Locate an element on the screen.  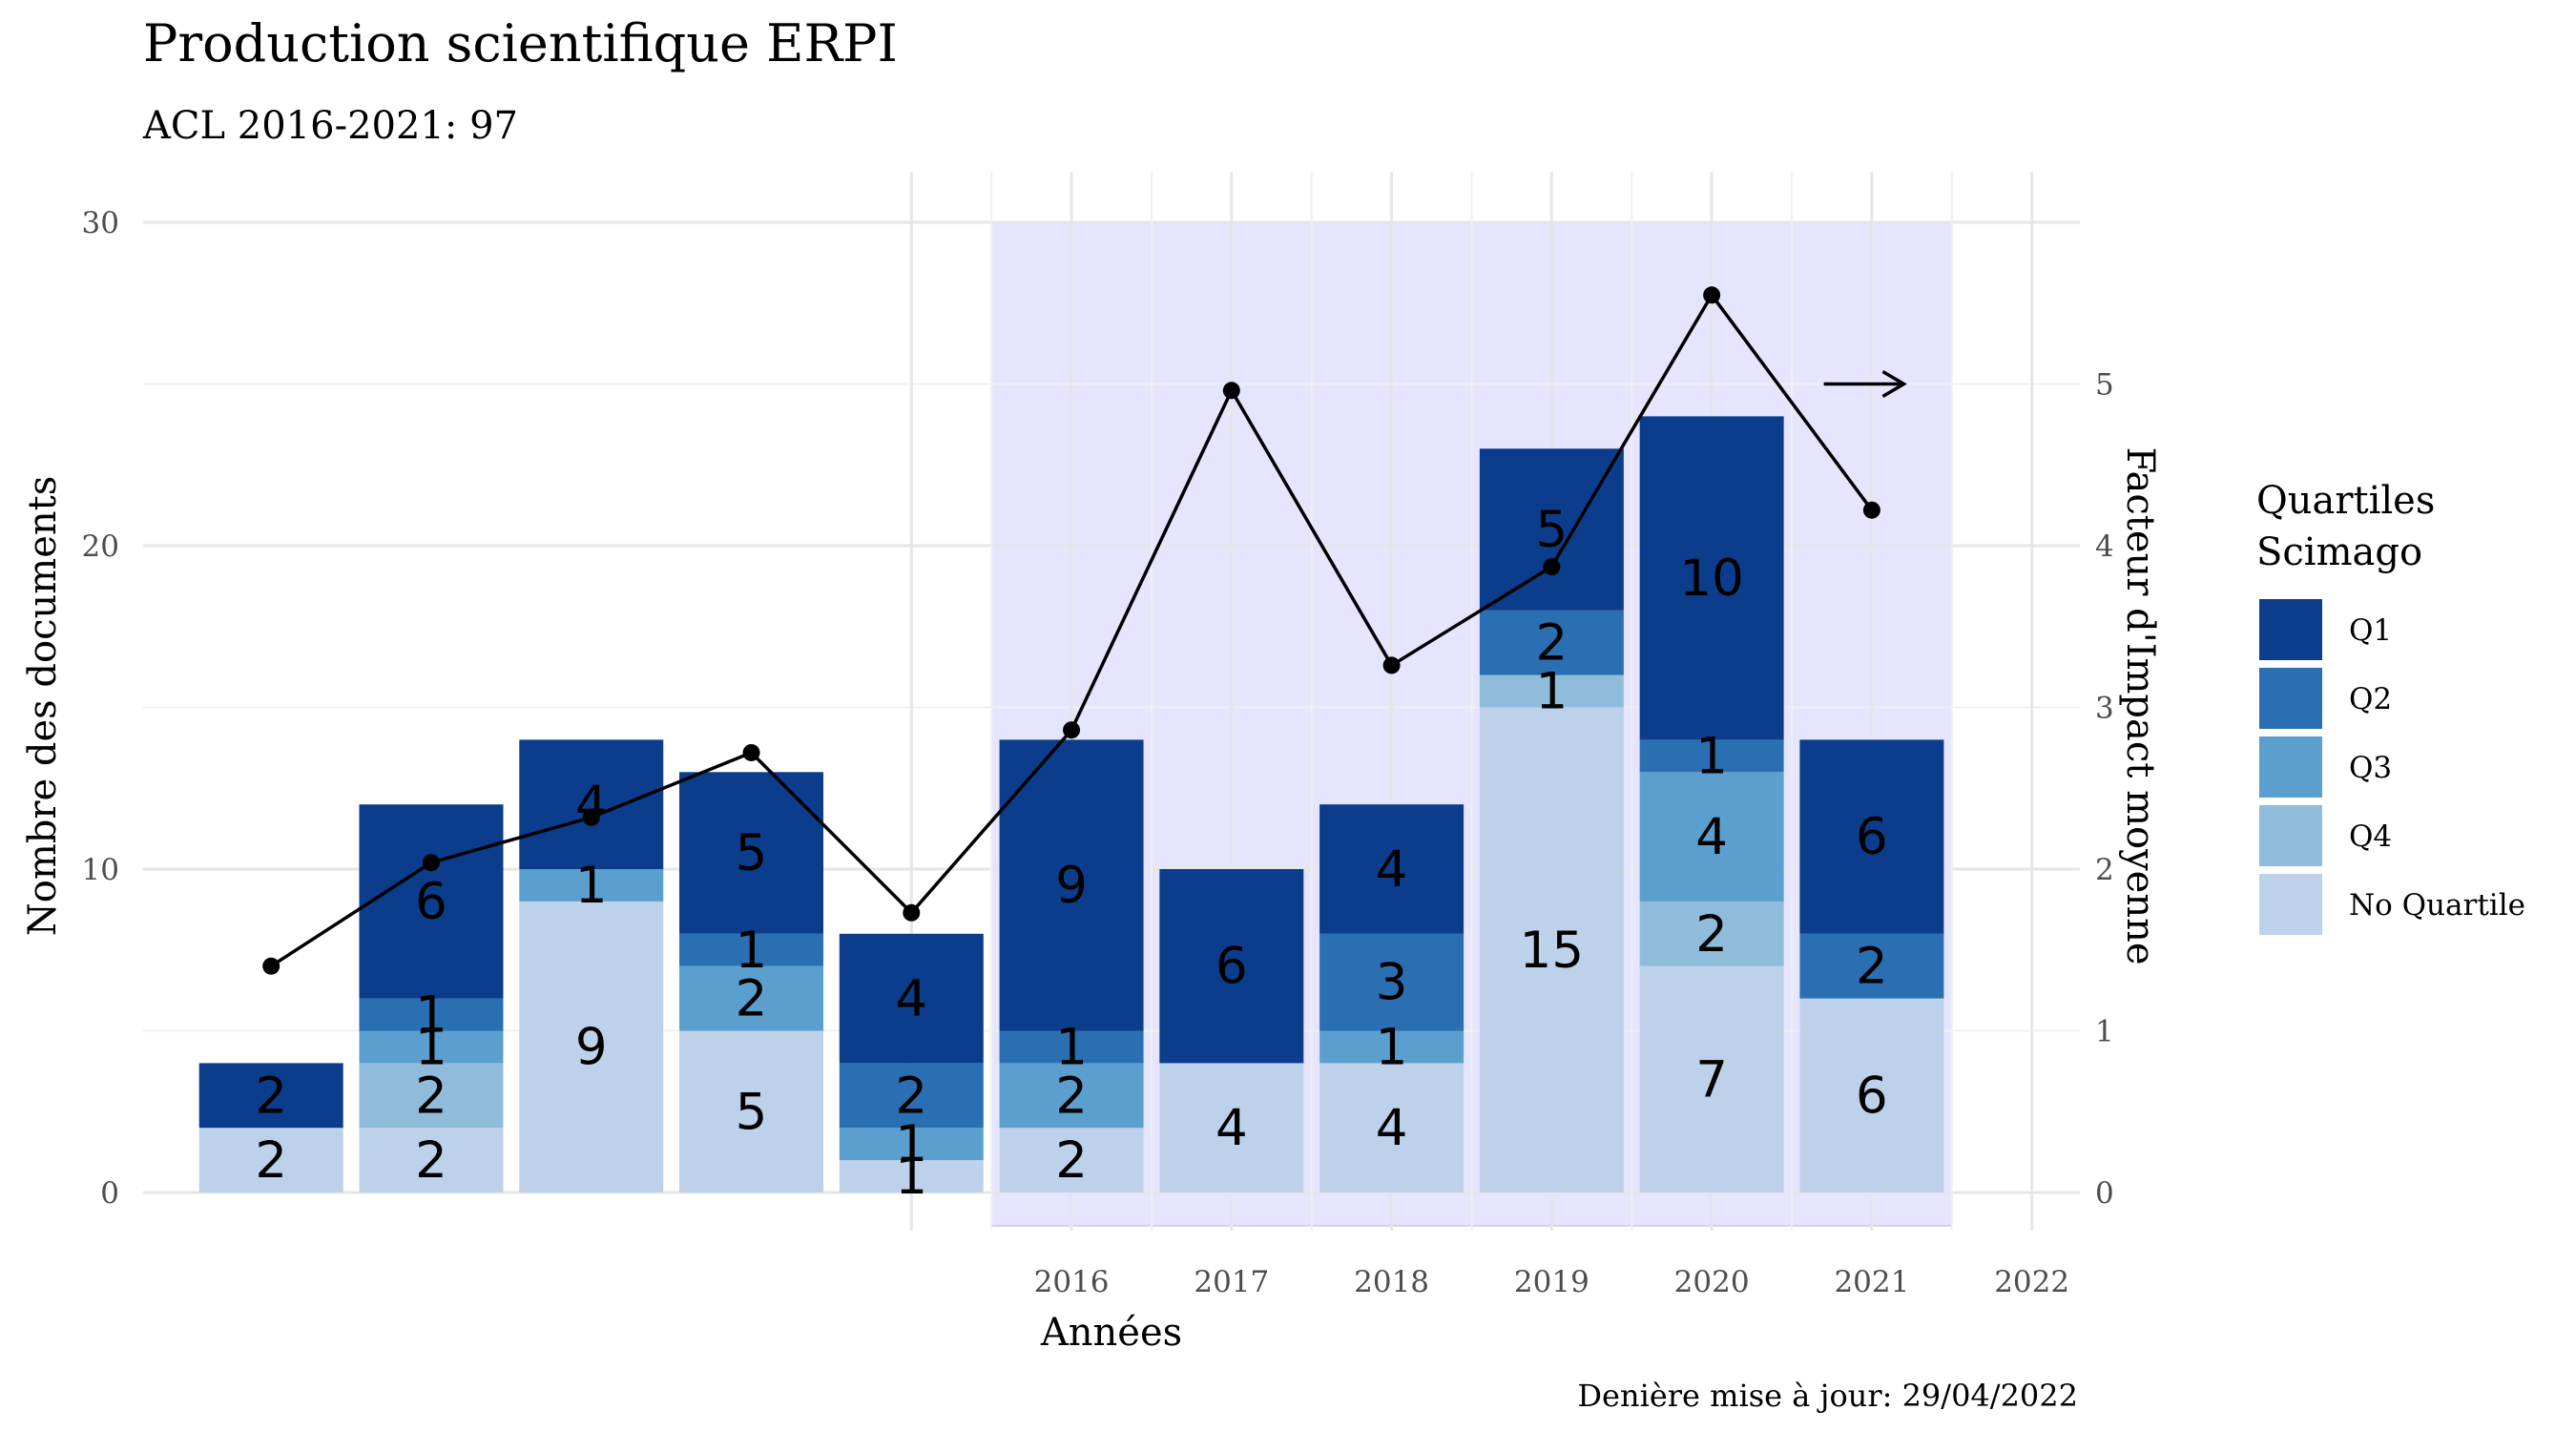
bar-value-label: 9 is located at coordinates (591, 1047).